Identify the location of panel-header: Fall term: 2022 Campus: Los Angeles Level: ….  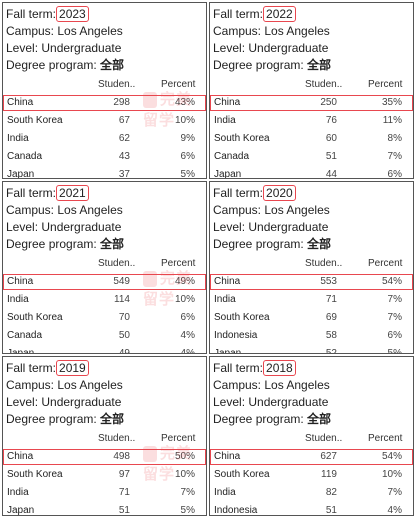
(272, 40).